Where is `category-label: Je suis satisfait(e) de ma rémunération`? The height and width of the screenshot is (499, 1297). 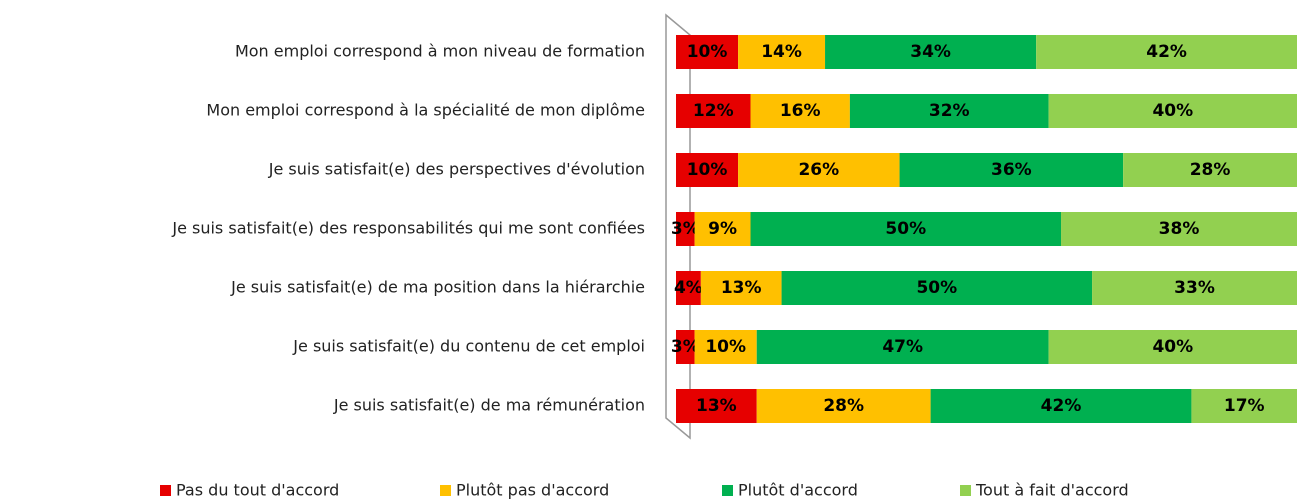 category-label: Je suis satisfait(e) de ma rémunération is located at coordinates (489, 405).